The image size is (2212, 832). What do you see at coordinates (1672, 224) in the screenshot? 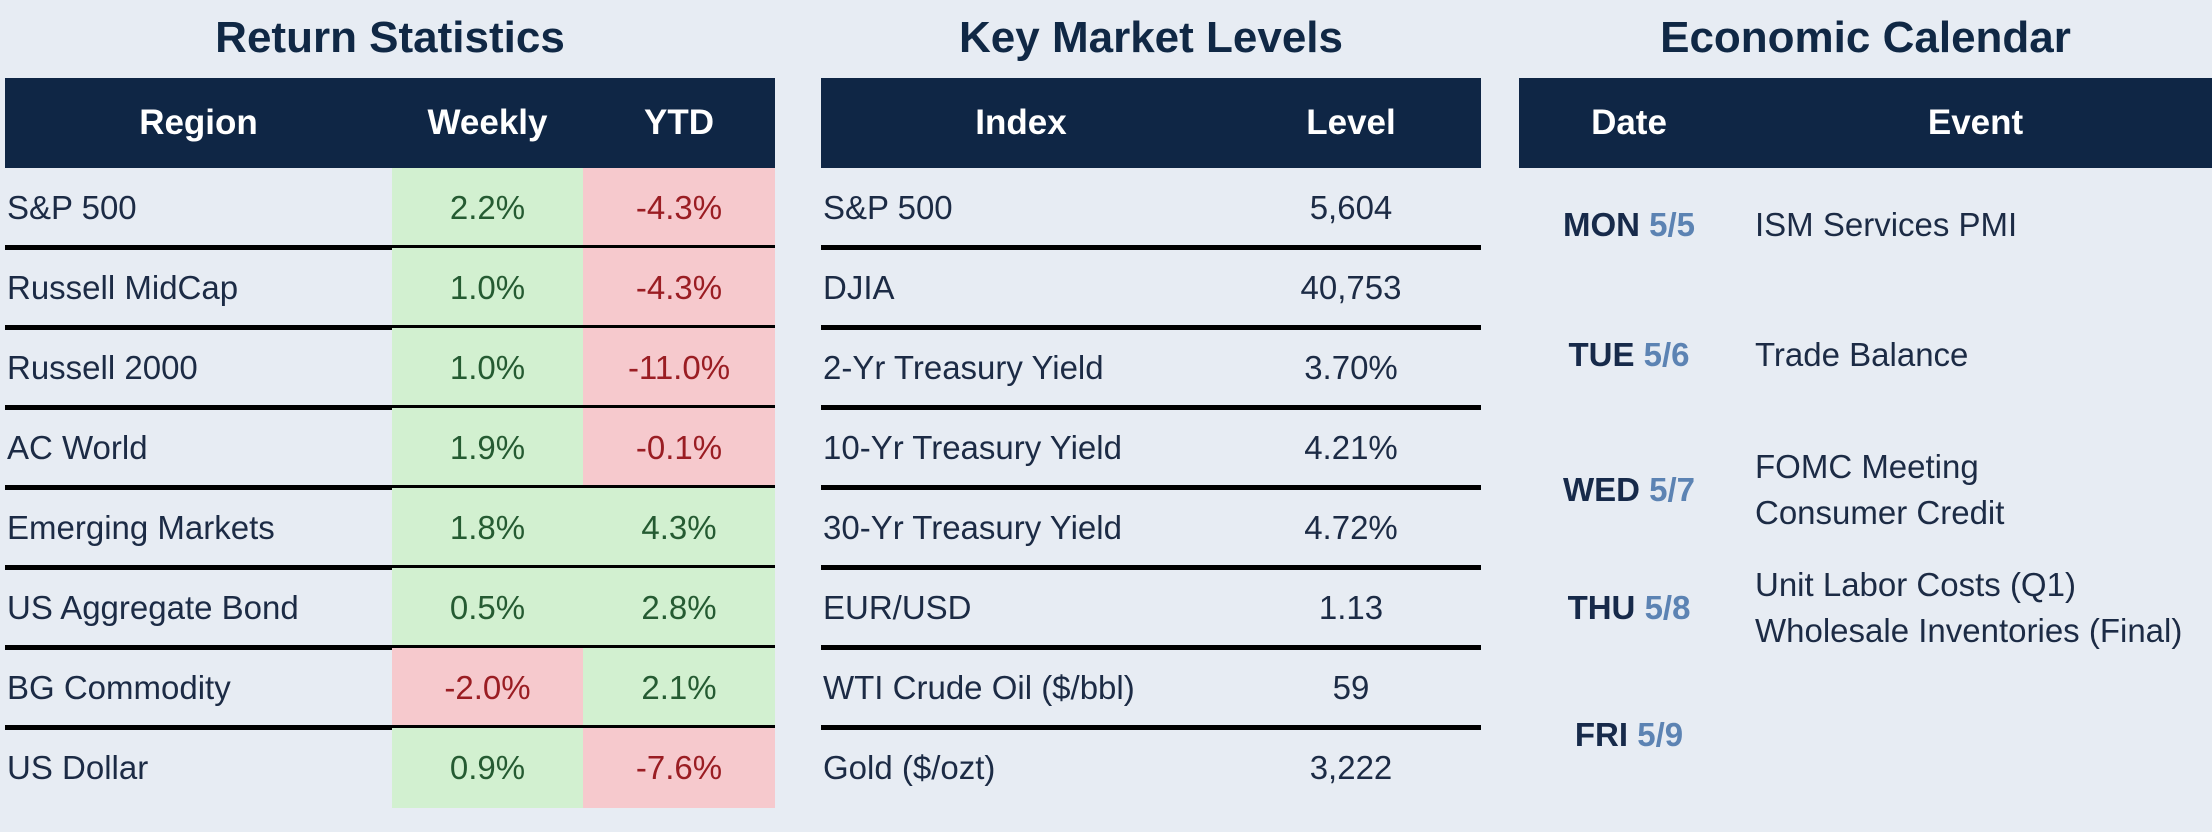
I see `day-date: 5/5` at bounding box center [1672, 224].